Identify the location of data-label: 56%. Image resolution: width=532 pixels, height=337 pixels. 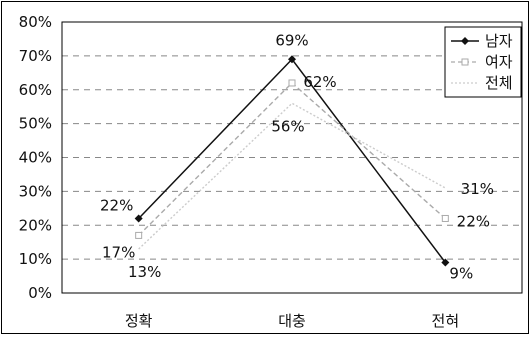
(287, 126).